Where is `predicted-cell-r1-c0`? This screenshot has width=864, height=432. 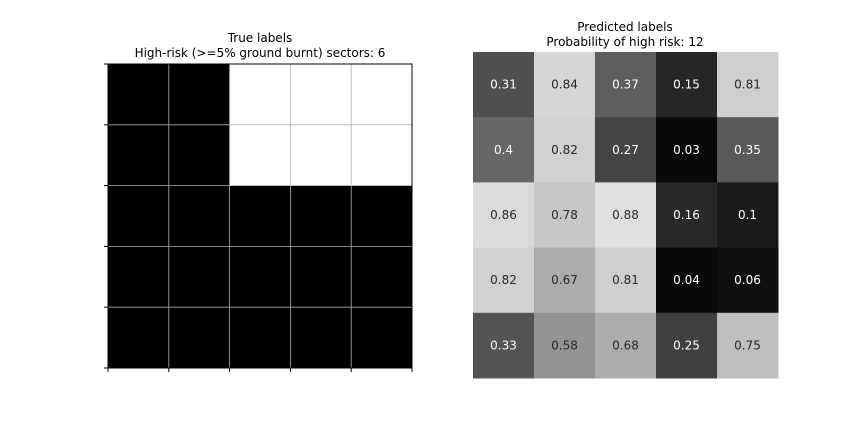 predicted-cell-r1-c0 is located at coordinates (504, 150).